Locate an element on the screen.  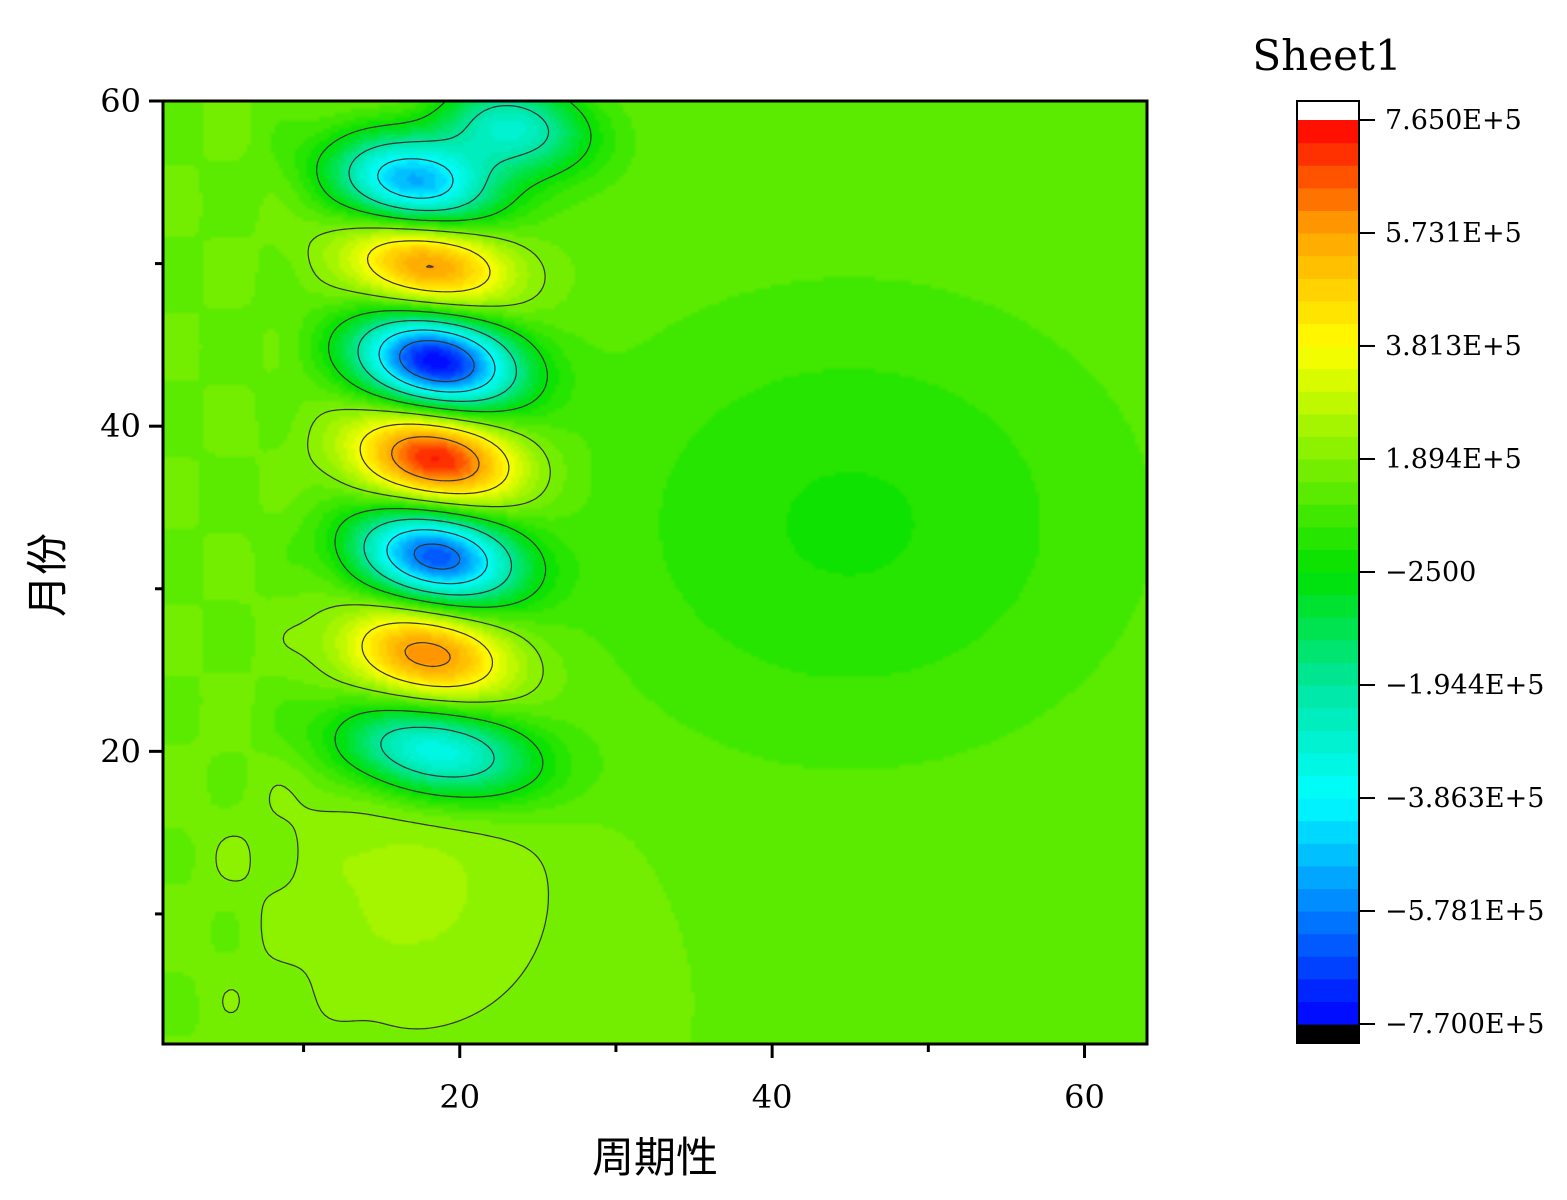
y-tick-label: 60 is located at coordinates (120, 101).